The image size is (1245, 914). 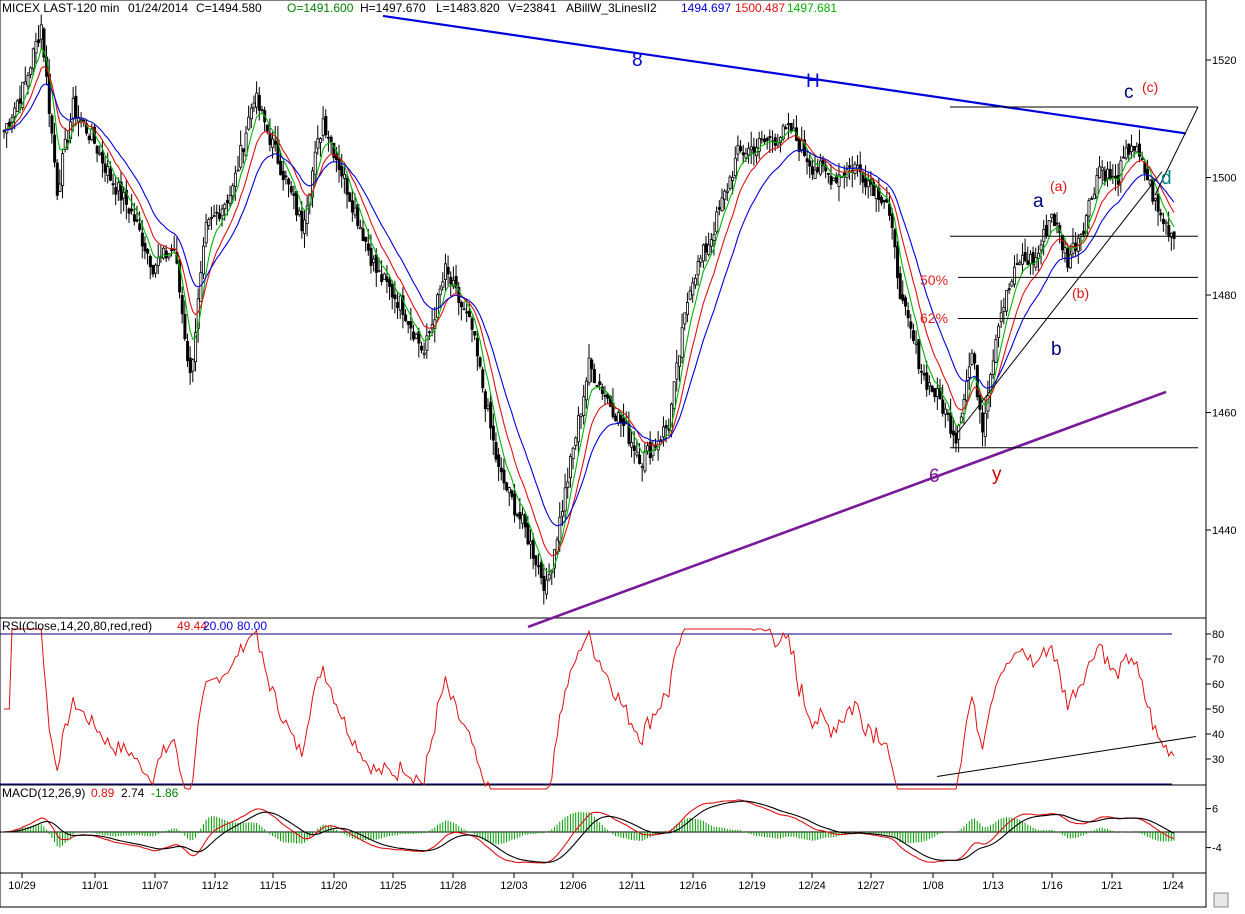 What do you see at coordinates (932, 886) in the screenshot?
I see `date-tick-label: 1/08` at bounding box center [932, 886].